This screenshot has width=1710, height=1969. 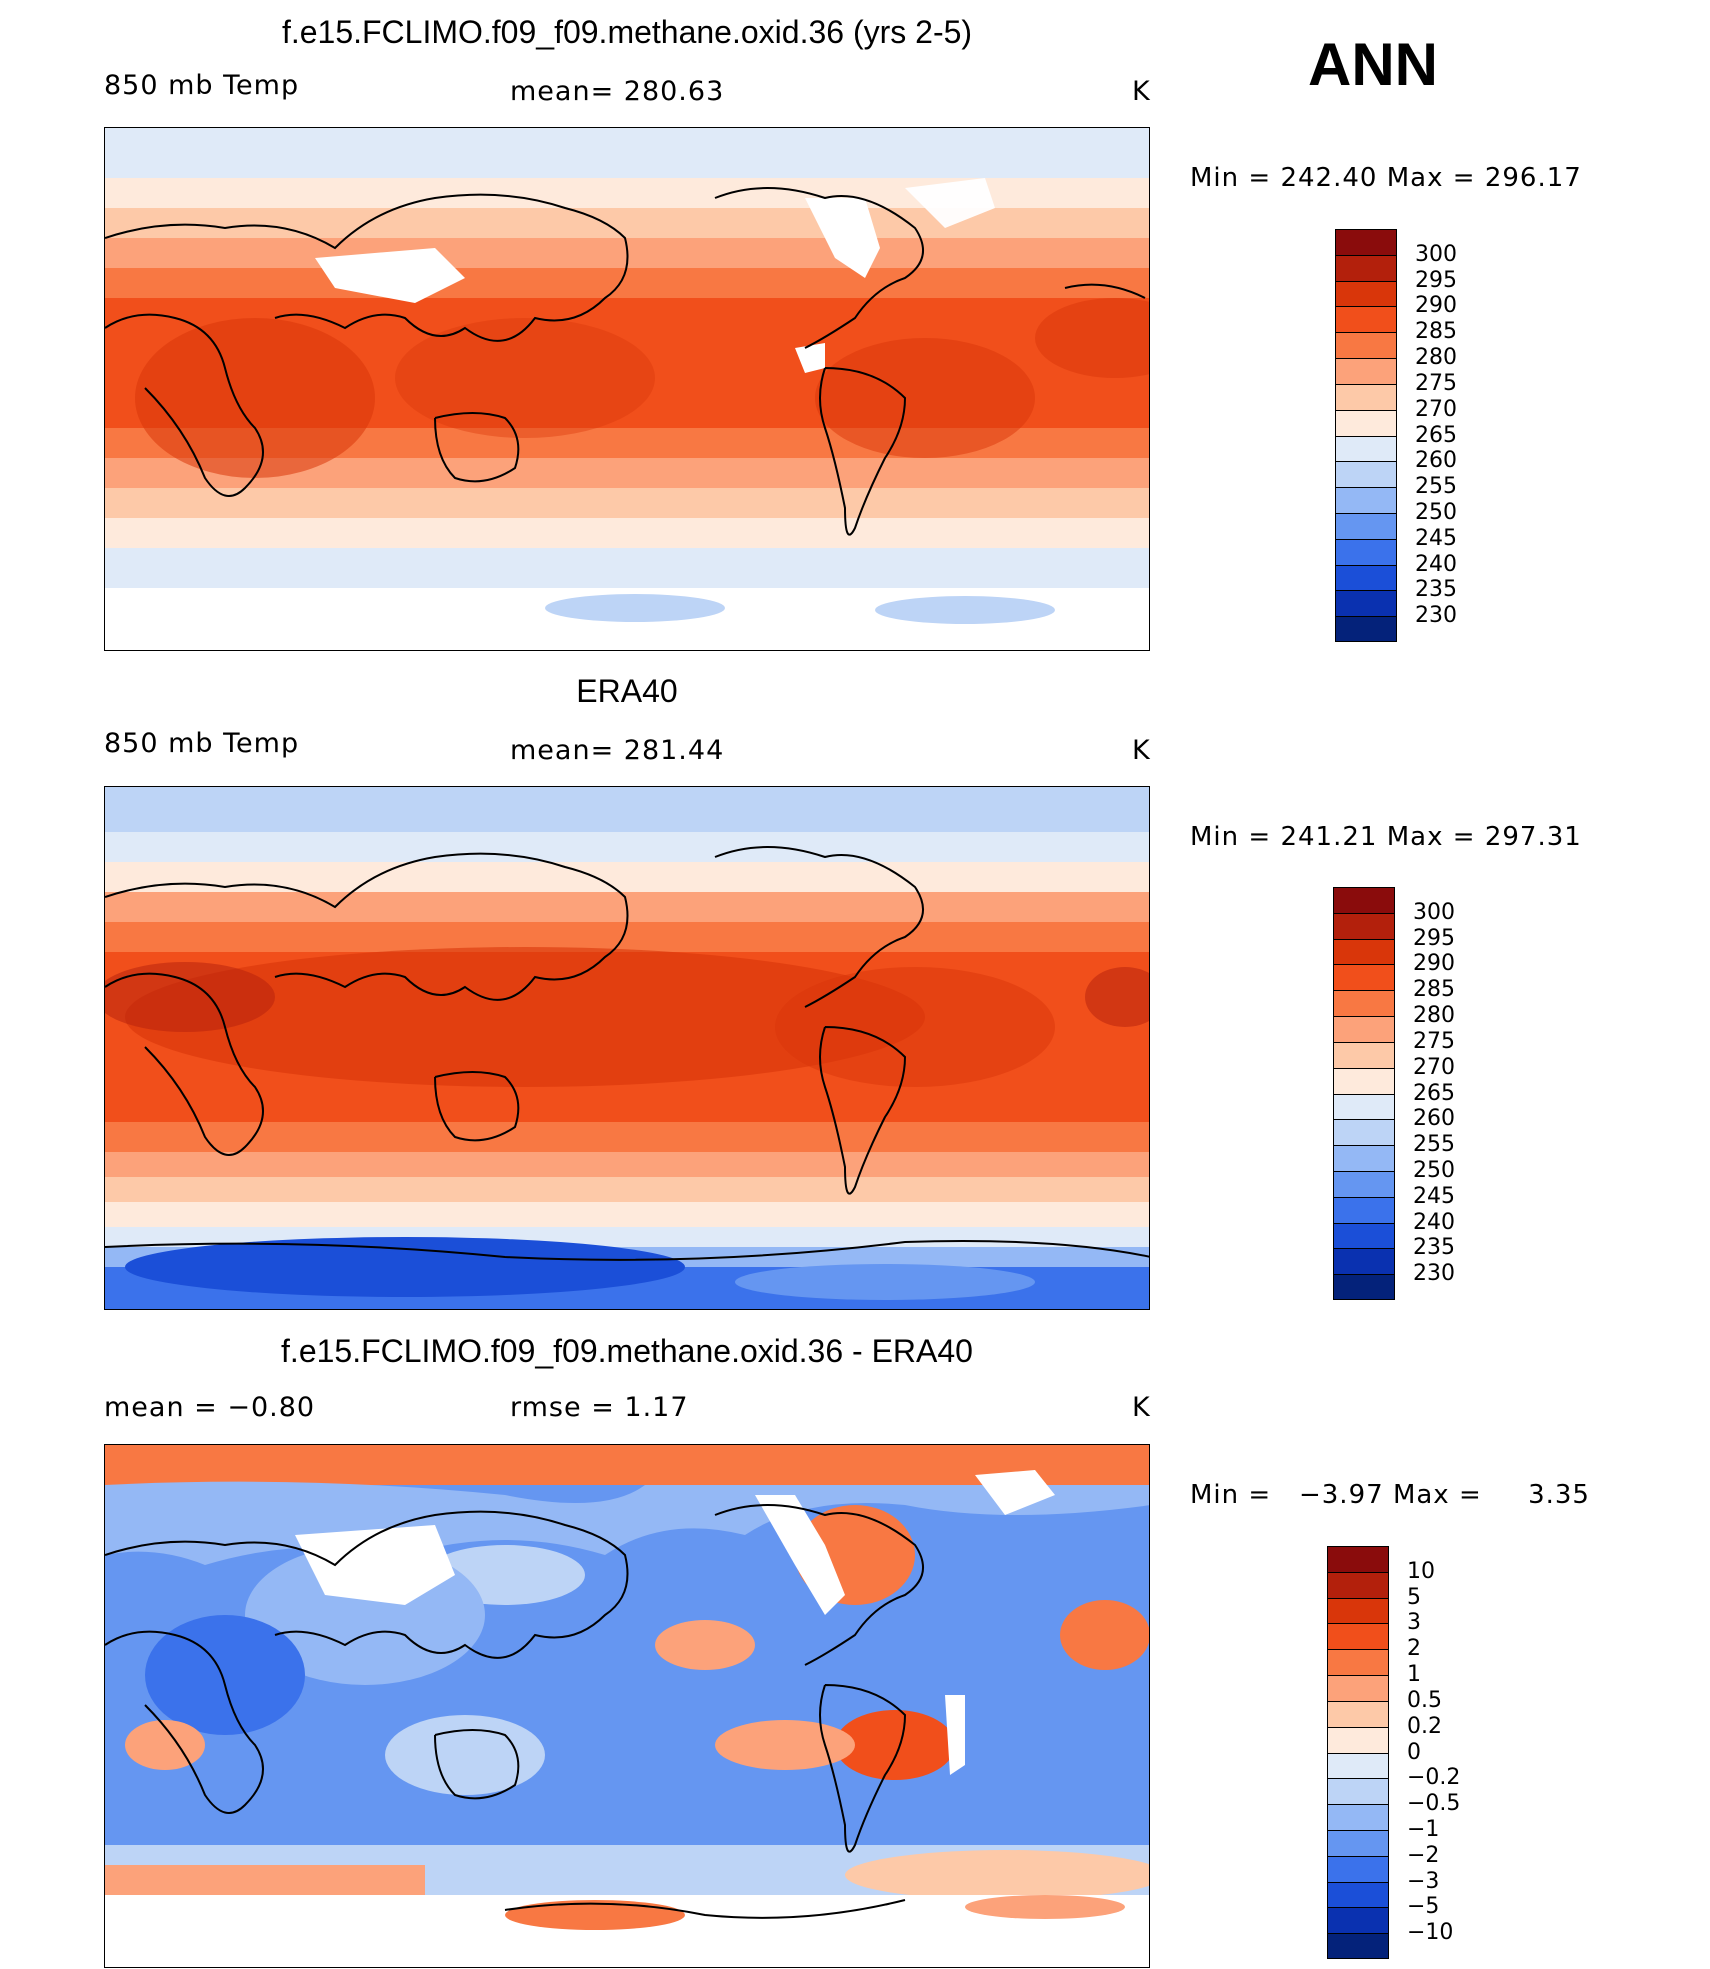 What do you see at coordinates (1215, 837) in the screenshot?
I see `panel2-min-label: Min` at bounding box center [1215, 837].